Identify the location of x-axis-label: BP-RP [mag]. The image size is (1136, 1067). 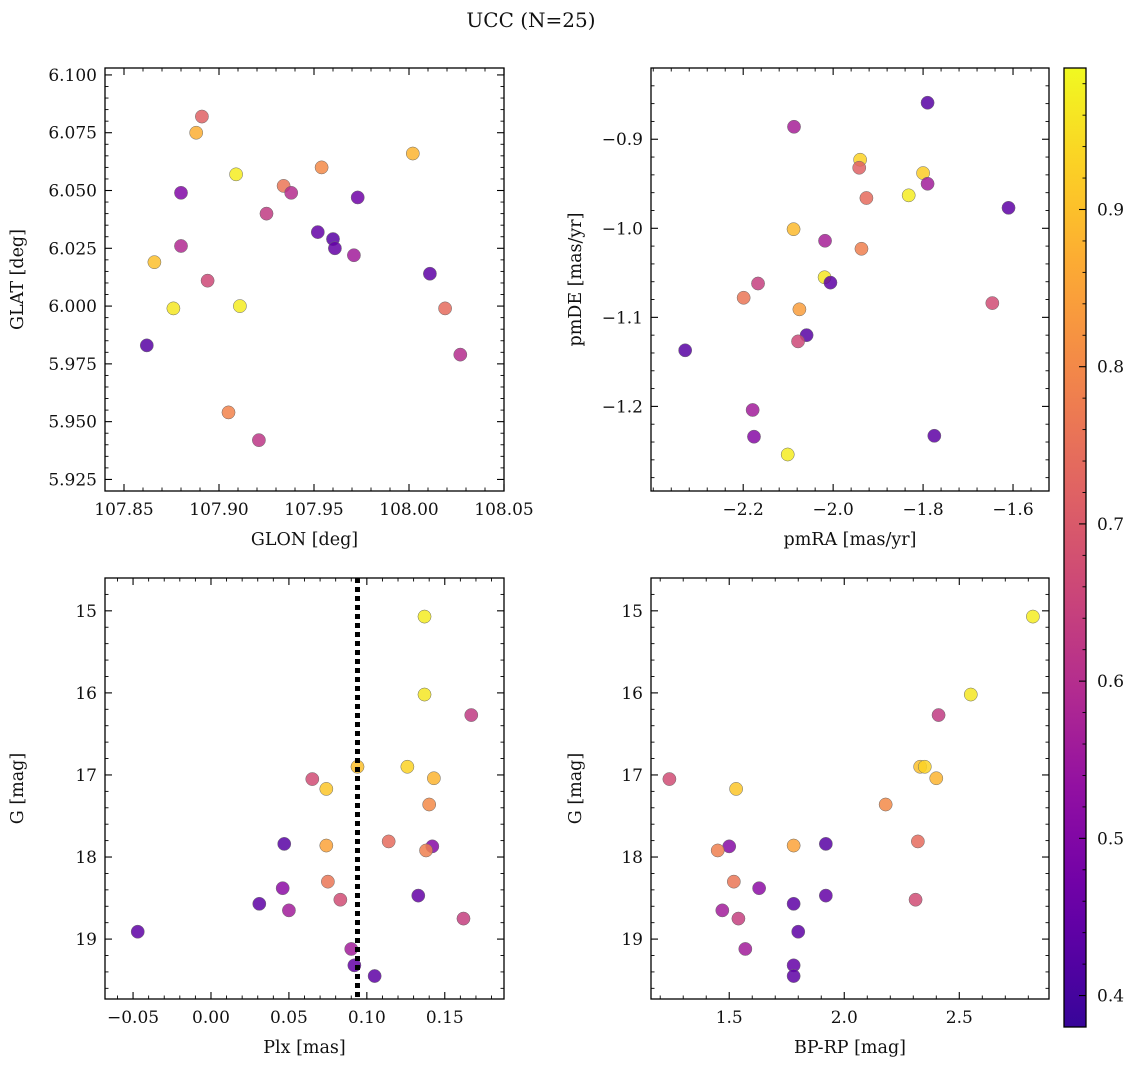
(850, 1048).